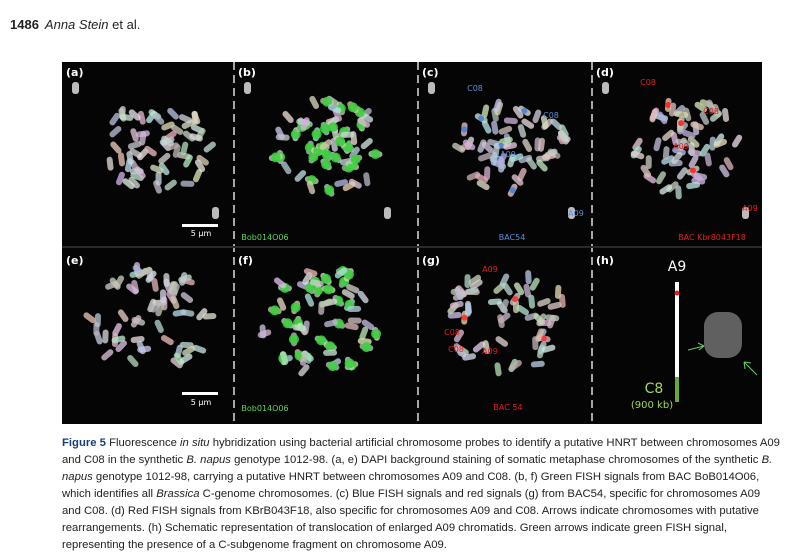 Image resolution: width=807 pixels, height=556 pixels. I want to click on panel: (f) Bob014O06, so click(310, 333).